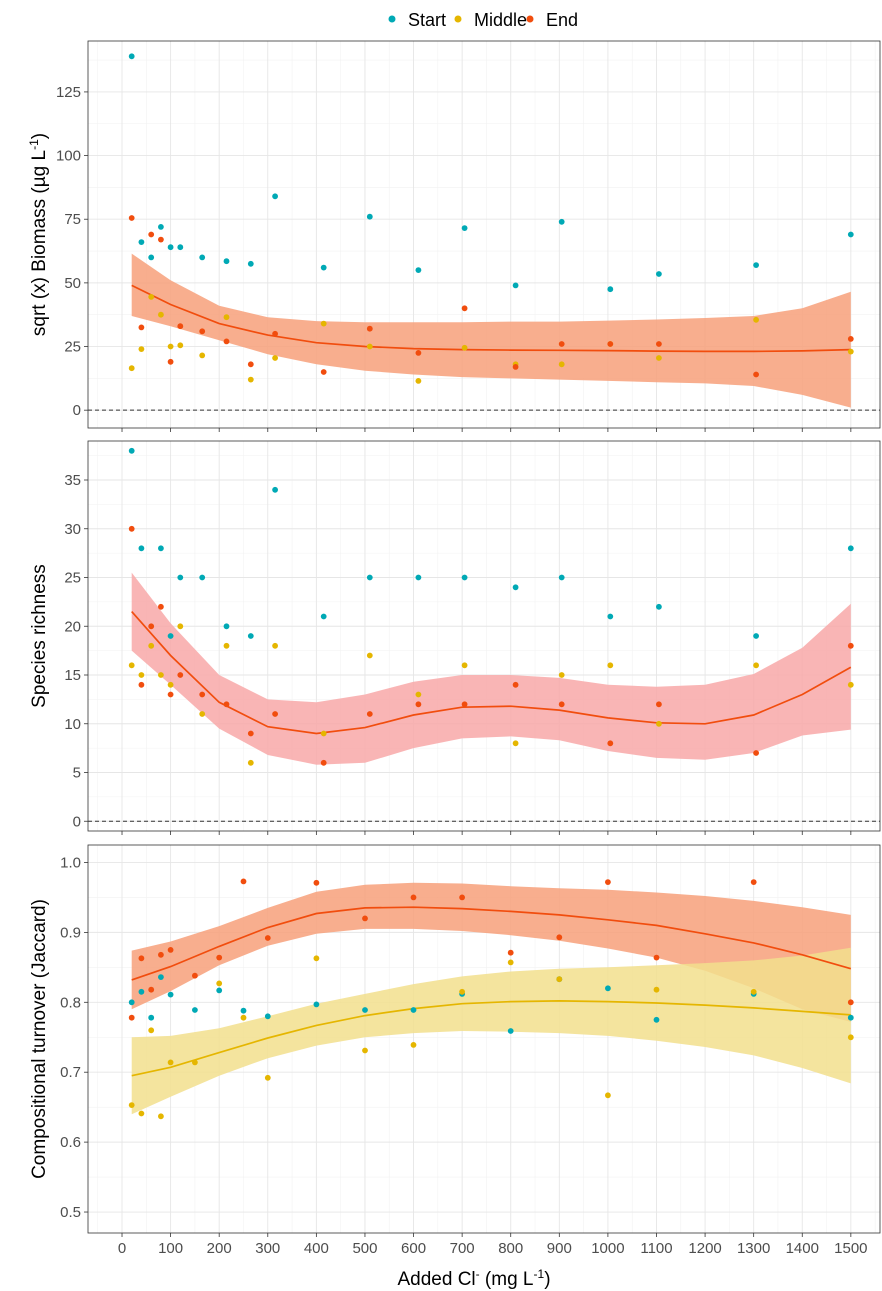 The height and width of the screenshot is (1291, 882). Describe the element at coordinates (39, 1039) in the screenshot. I see `y-axis-title-main: Compositional turnover (Jaccard)` at that location.